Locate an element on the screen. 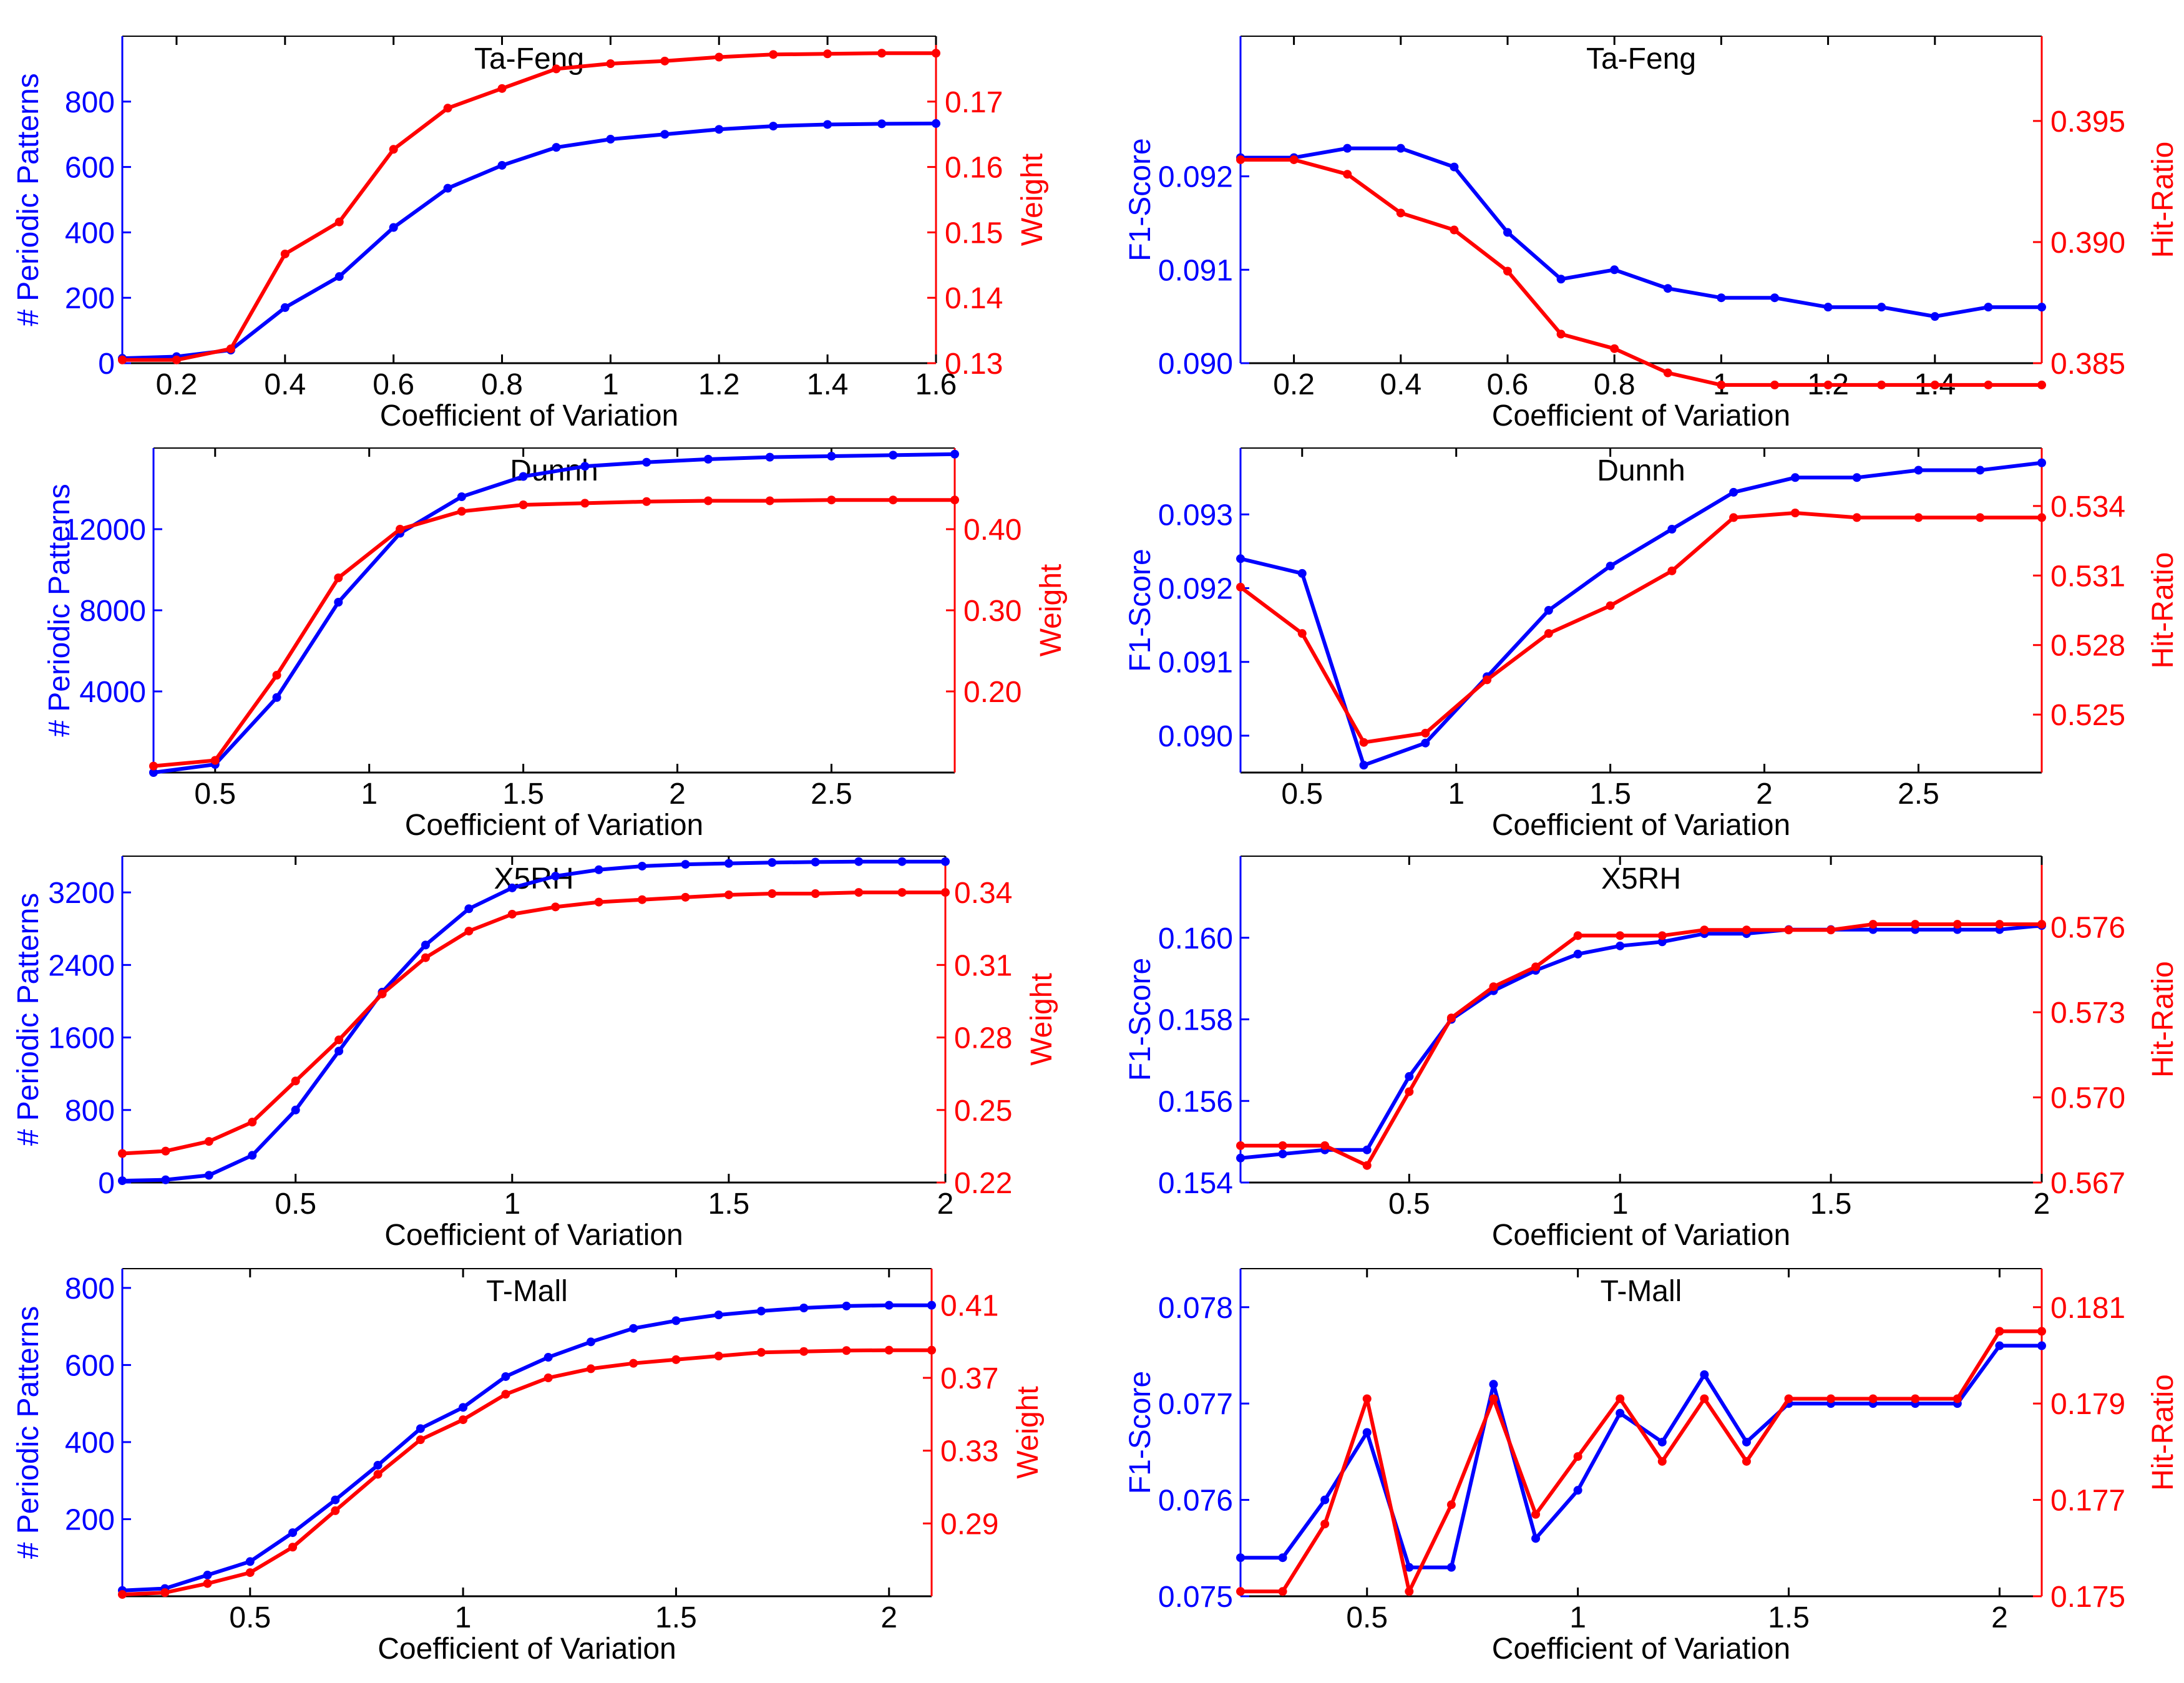 Image resolution: width=2184 pixels, height=1683 pixels. right-y-axis-label: Weight is located at coordinates (1032, 200).